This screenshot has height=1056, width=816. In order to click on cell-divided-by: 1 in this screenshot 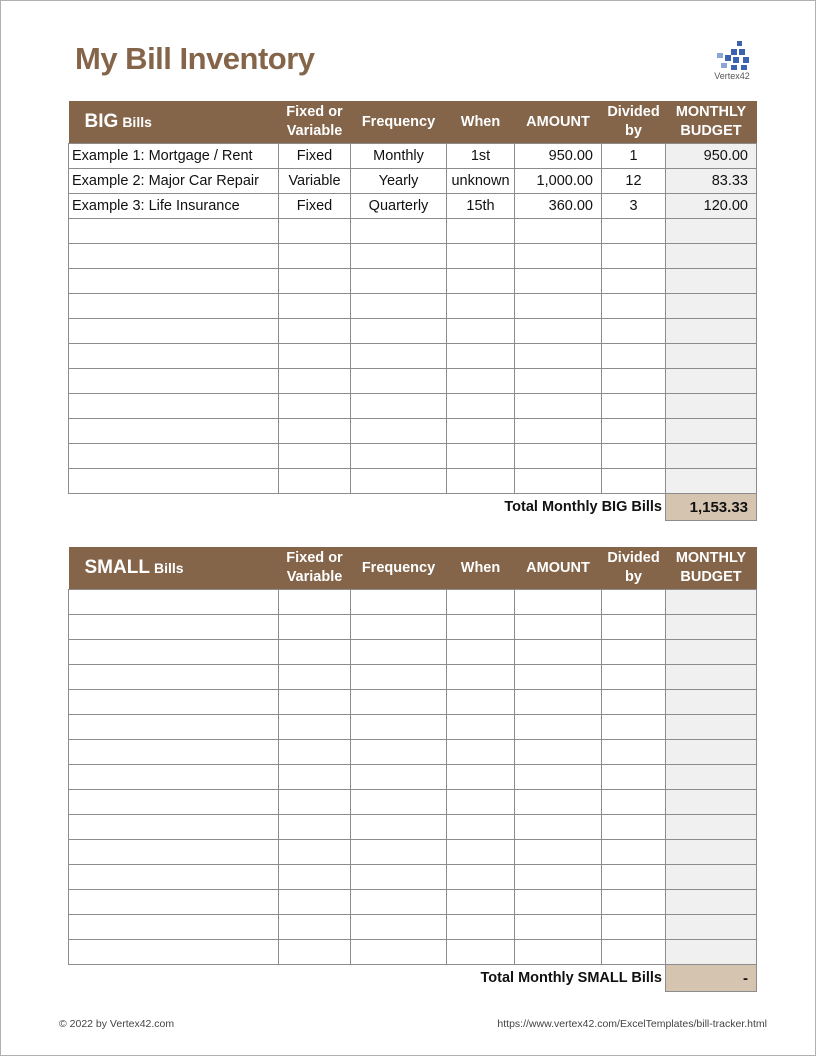, I will do `click(633, 156)`.